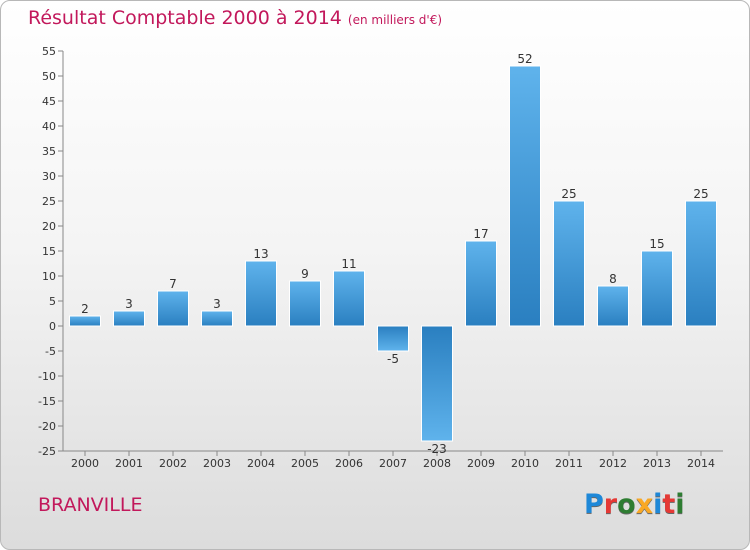  I want to click on data-label-2011: 25, so click(568, 194).